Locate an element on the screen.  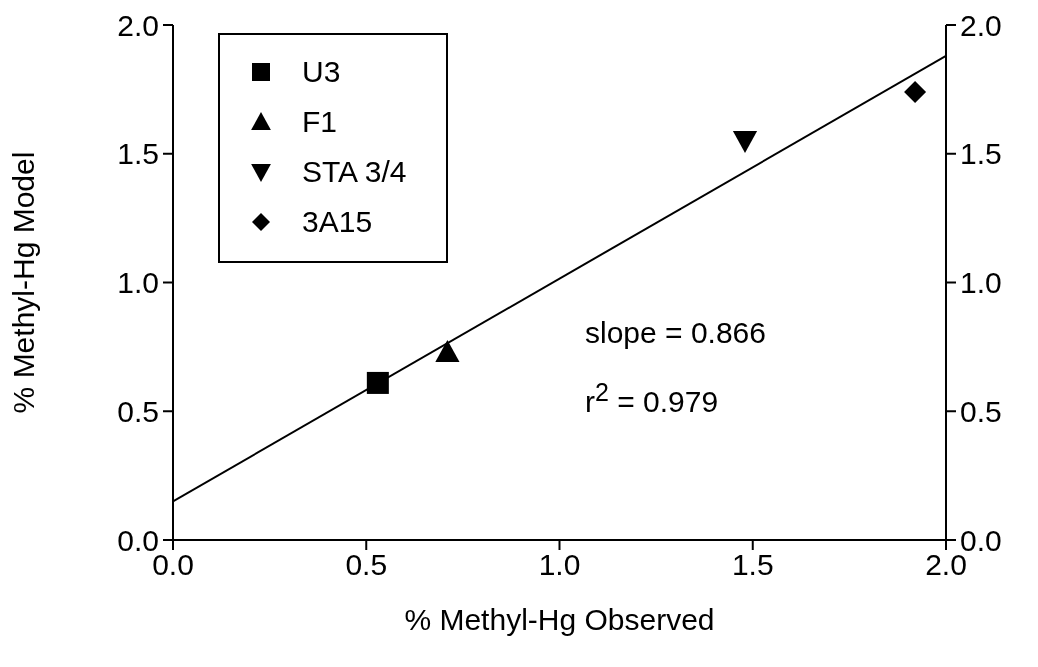
y2-tick-label: 1.5 is located at coordinates (981, 154).